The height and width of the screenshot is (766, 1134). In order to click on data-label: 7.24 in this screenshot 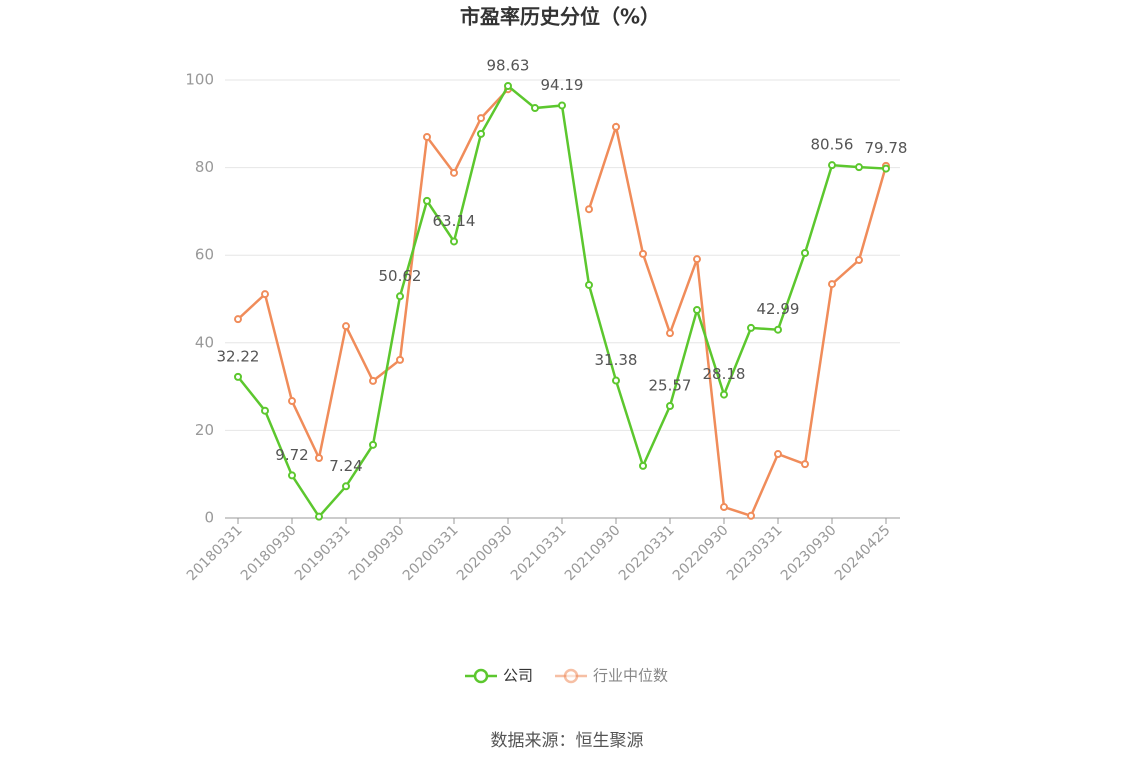, I will do `click(345, 466)`.